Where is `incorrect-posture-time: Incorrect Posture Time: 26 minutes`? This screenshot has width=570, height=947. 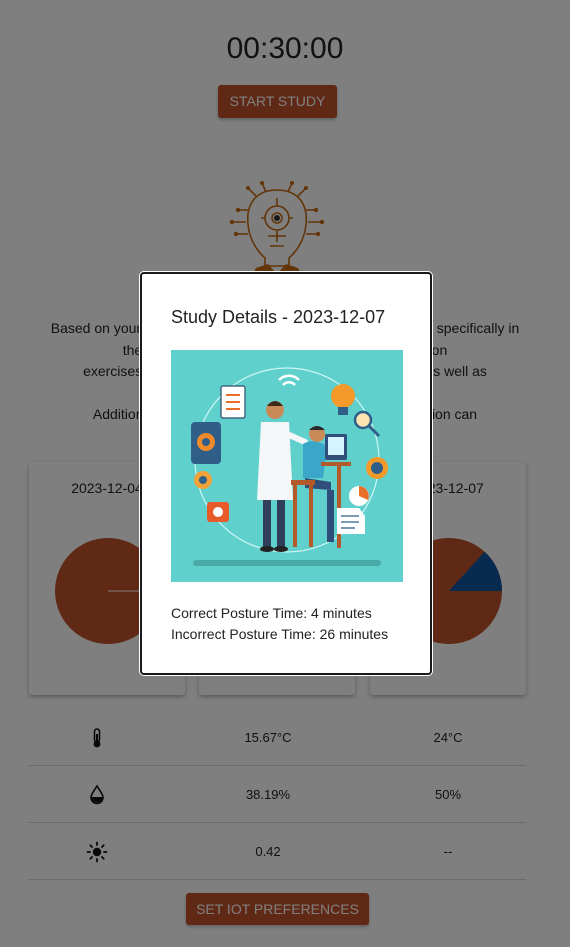
incorrect-posture-time: Incorrect Posture Time: 26 minutes is located at coordinates (280, 634).